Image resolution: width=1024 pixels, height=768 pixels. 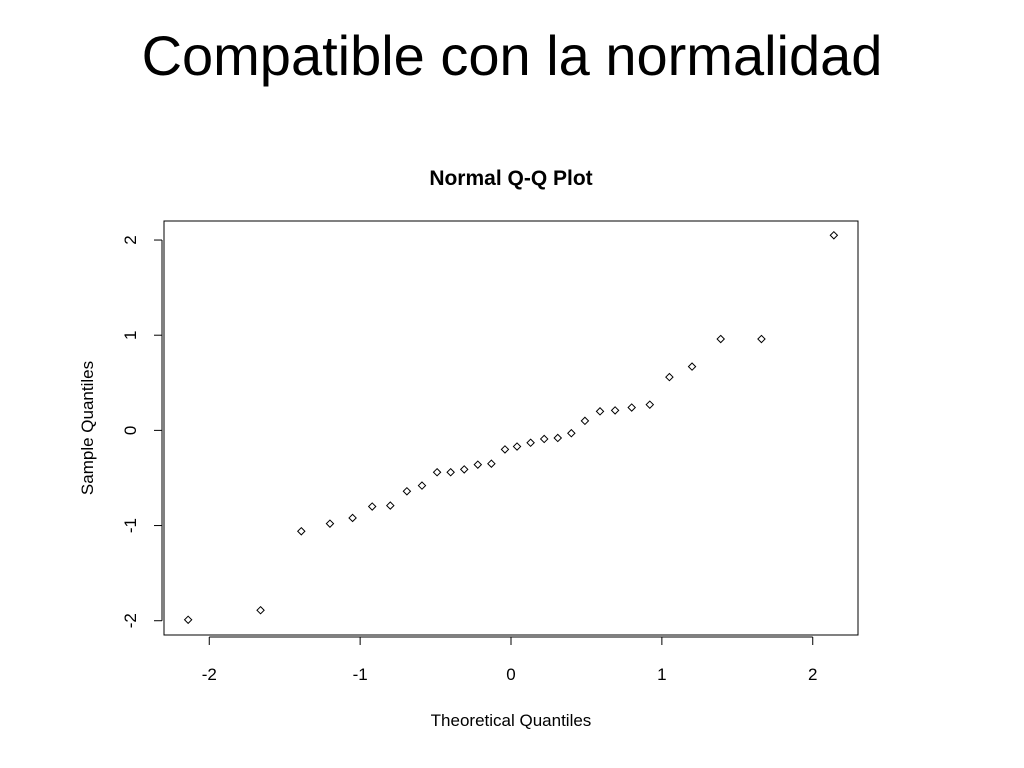 I want to click on y-tick-label: -2, so click(x=130, y=620).